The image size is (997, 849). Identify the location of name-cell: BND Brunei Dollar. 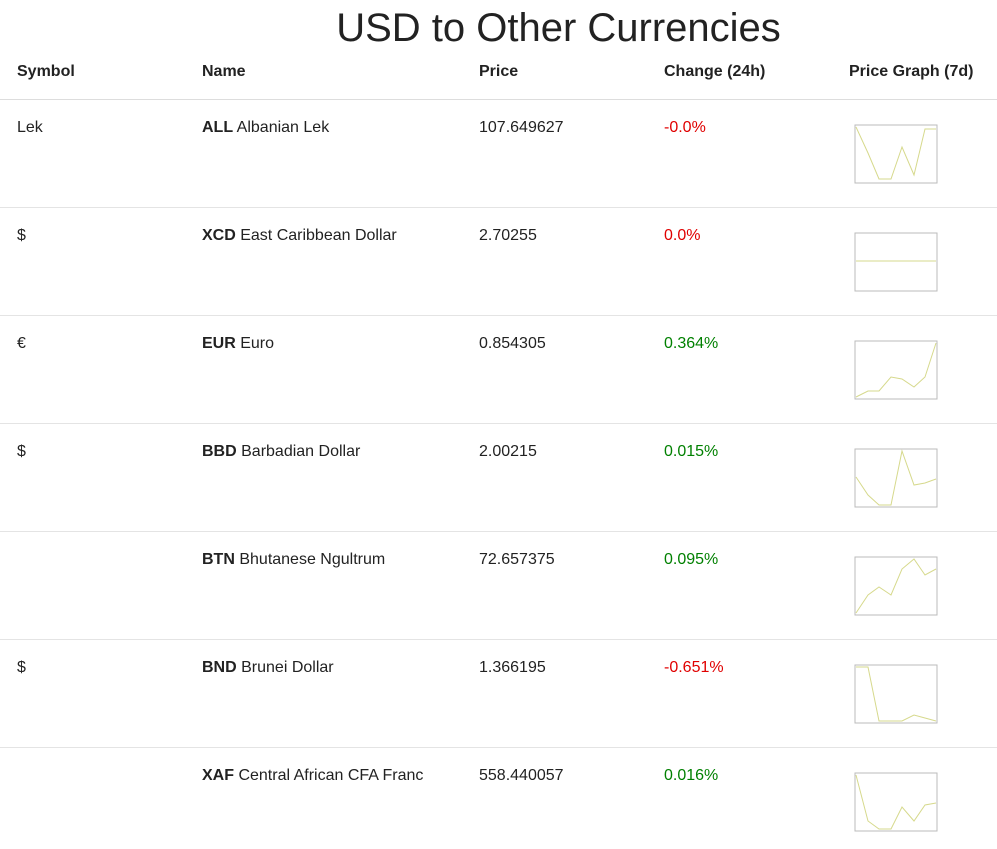
(323, 693).